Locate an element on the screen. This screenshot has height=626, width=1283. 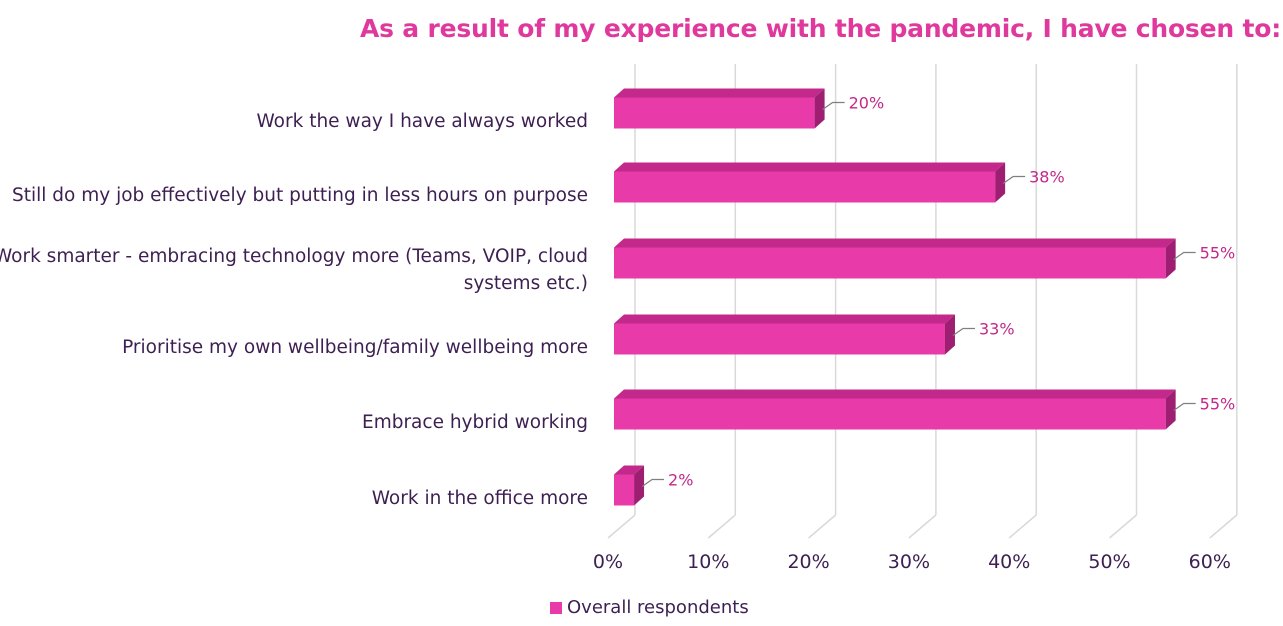
legend: Overall respondents is located at coordinates (649, 607).